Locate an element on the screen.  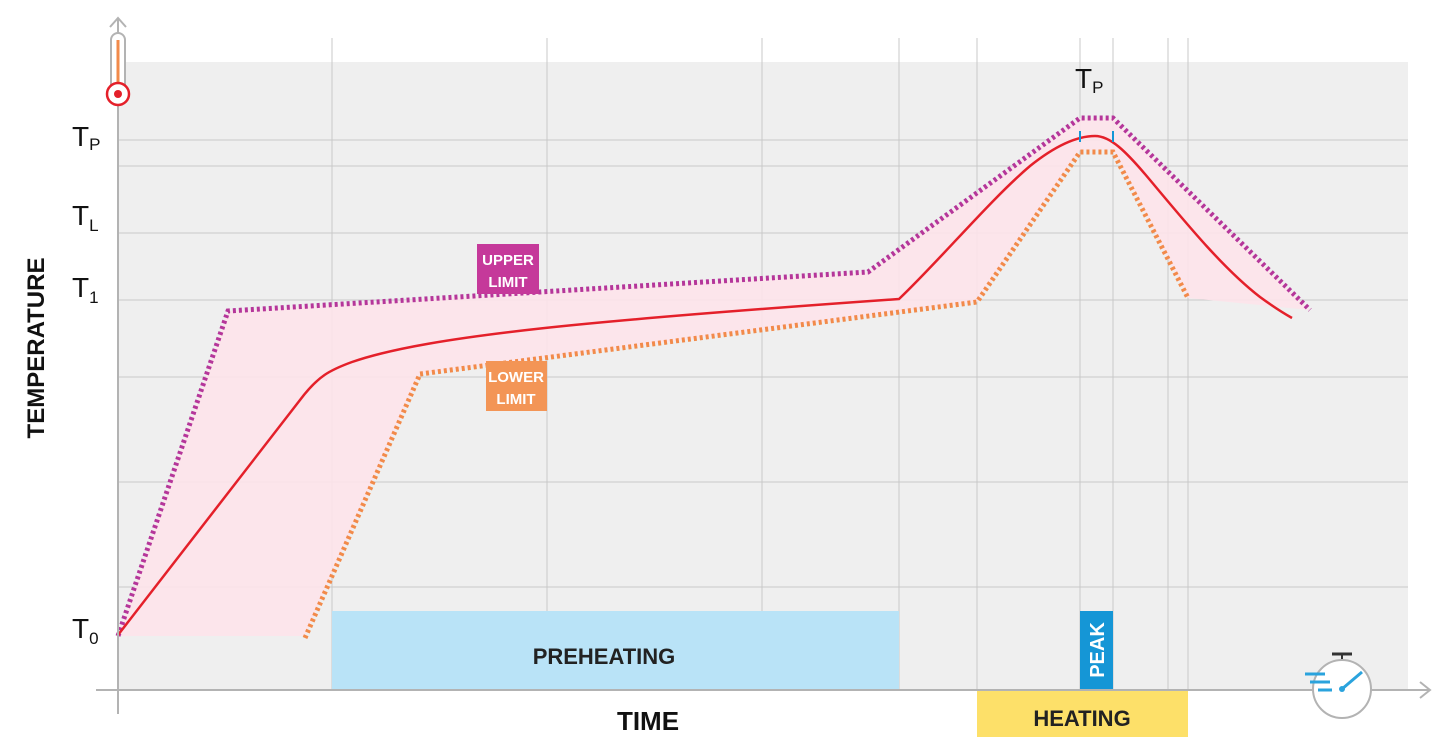
lower-limit-label-line2: LIMIT is located at coordinates (515, 399).